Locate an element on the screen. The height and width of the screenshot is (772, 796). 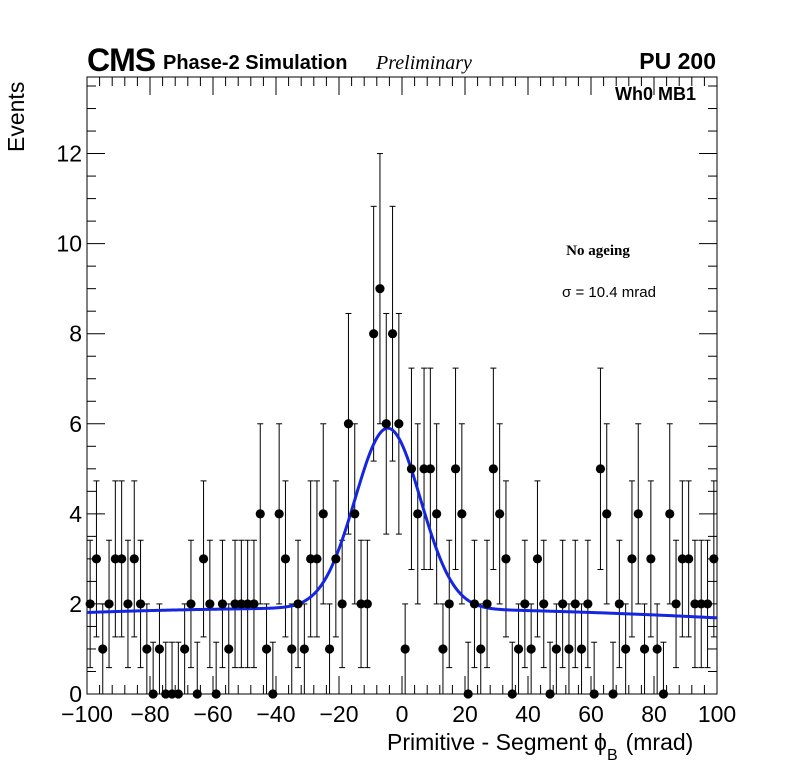
x-tick-label: 80 is located at coordinates (654, 714).